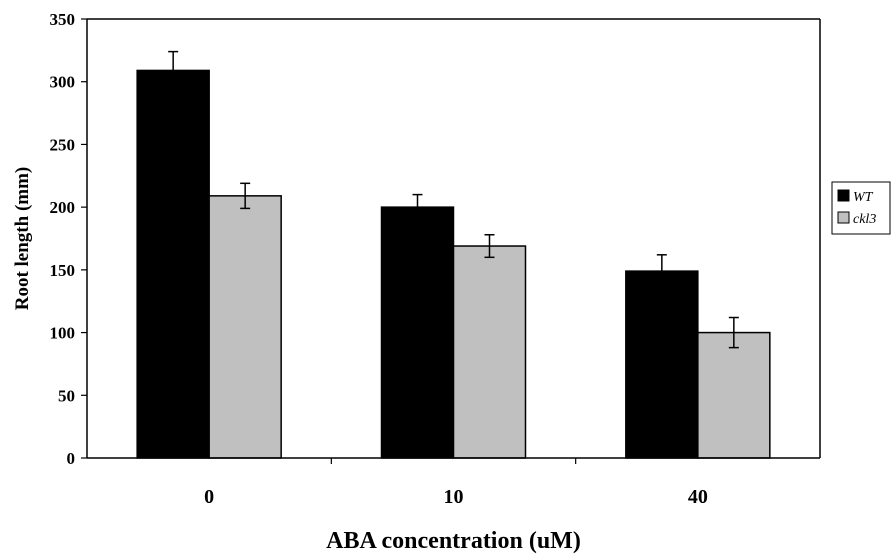  I want to click on y-tick-label: 350, so click(63, 19).